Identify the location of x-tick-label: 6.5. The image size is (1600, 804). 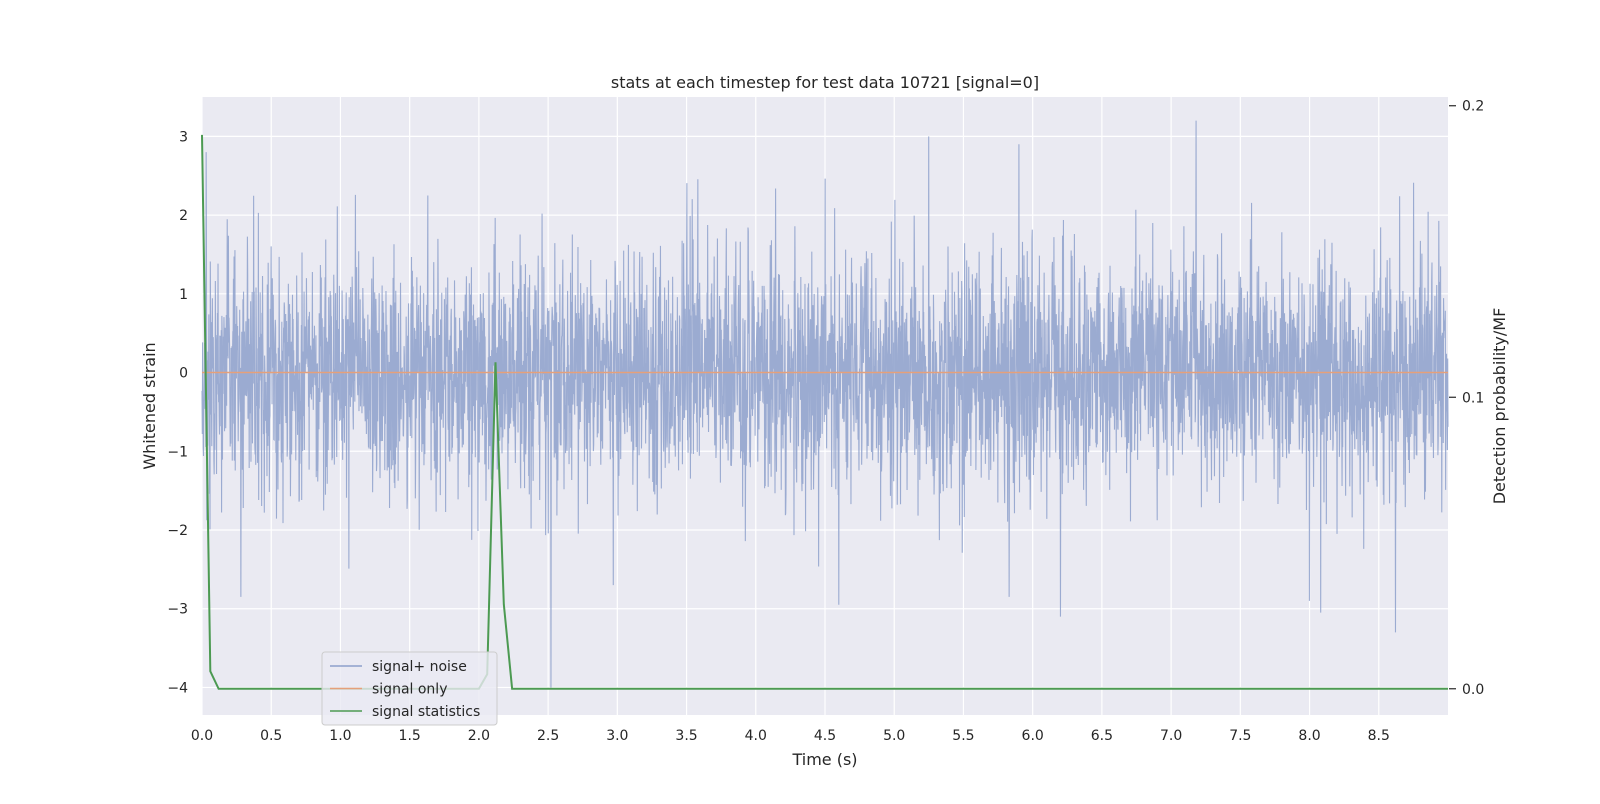
(1102, 736).